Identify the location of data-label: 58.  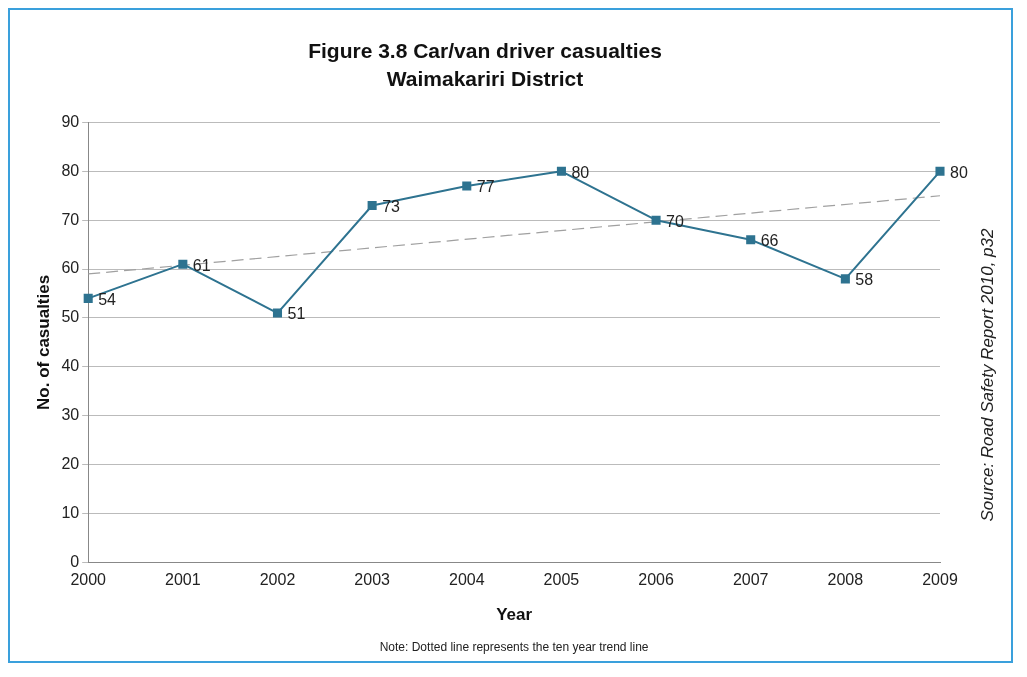
(864, 280).